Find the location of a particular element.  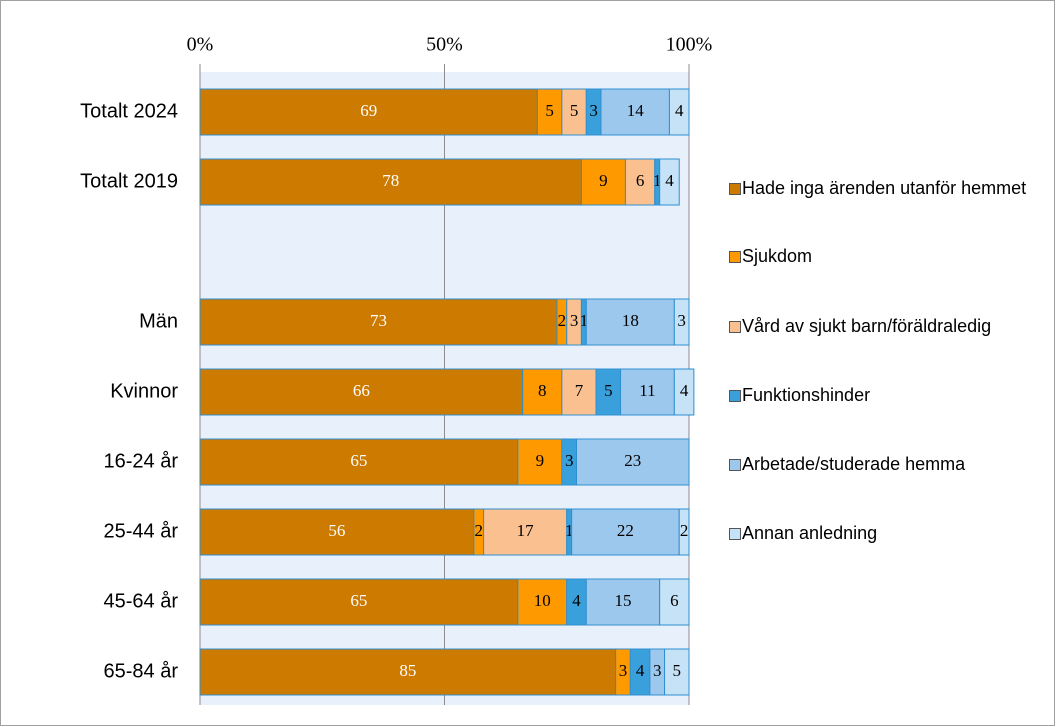

data-label: 8 is located at coordinates (542, 390).